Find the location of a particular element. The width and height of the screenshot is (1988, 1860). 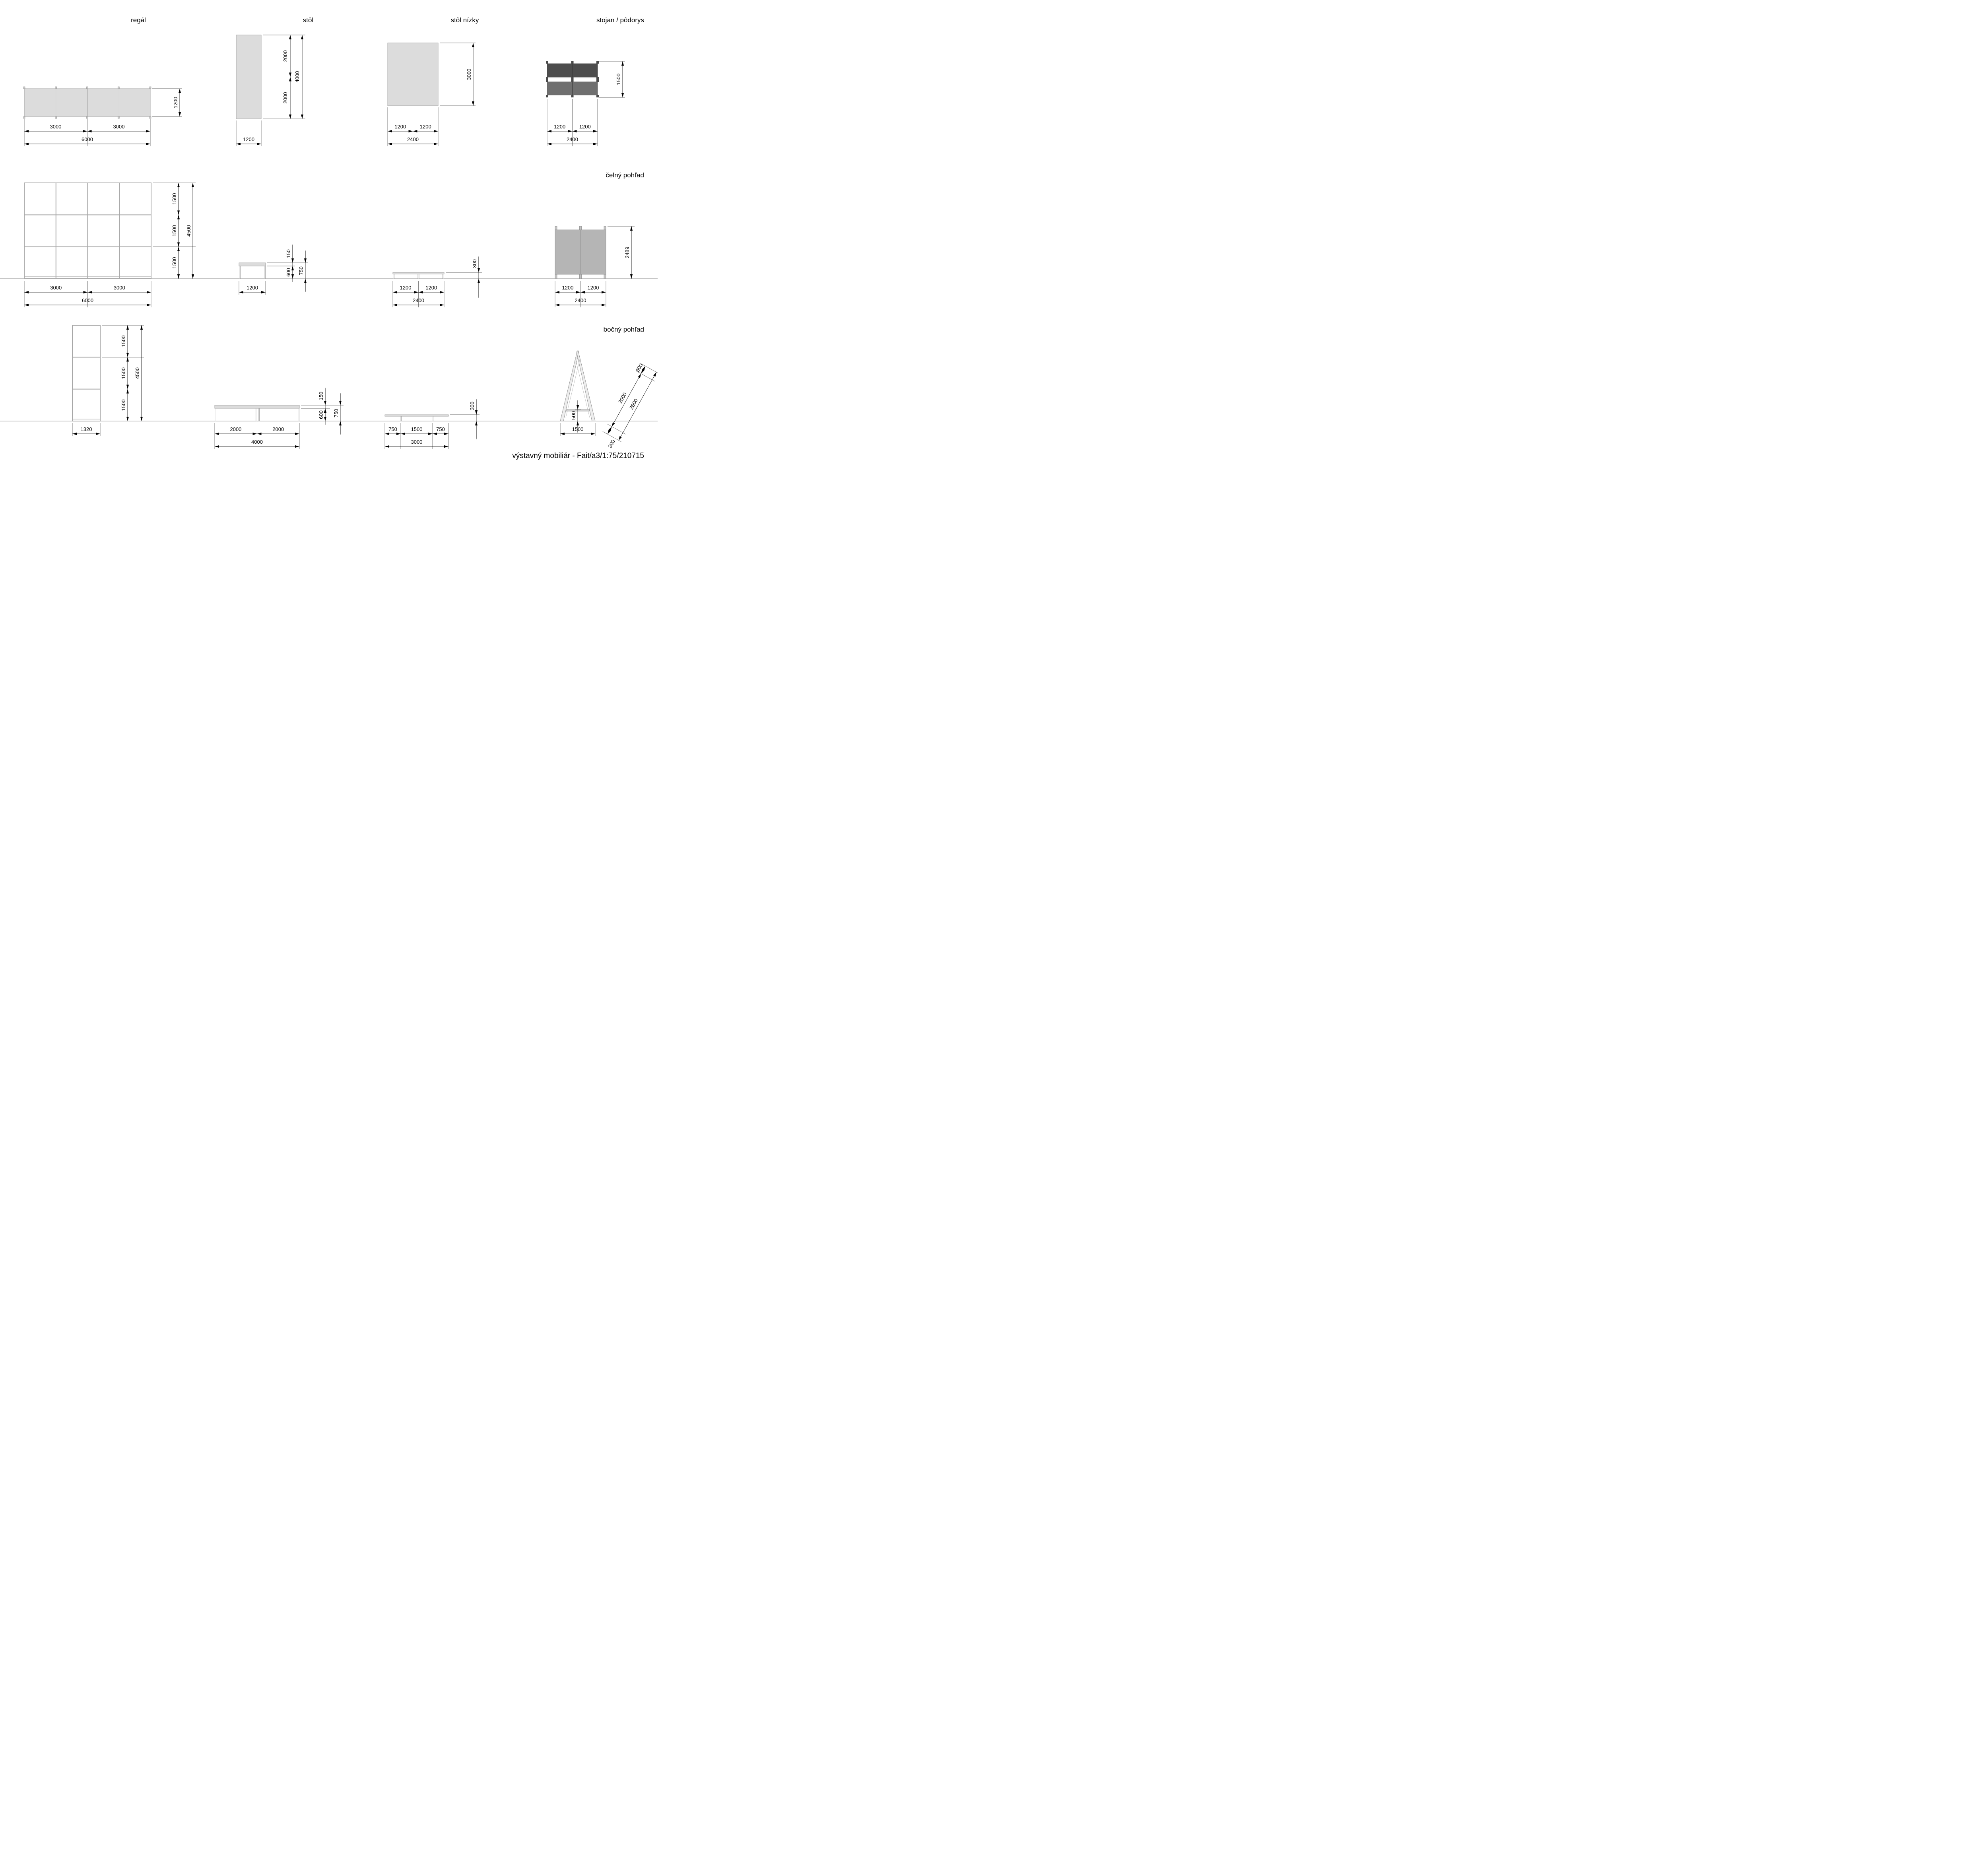

stojan-side-view: 500 1500 300 2000 2600 300 is located at coordinates (609, 399).